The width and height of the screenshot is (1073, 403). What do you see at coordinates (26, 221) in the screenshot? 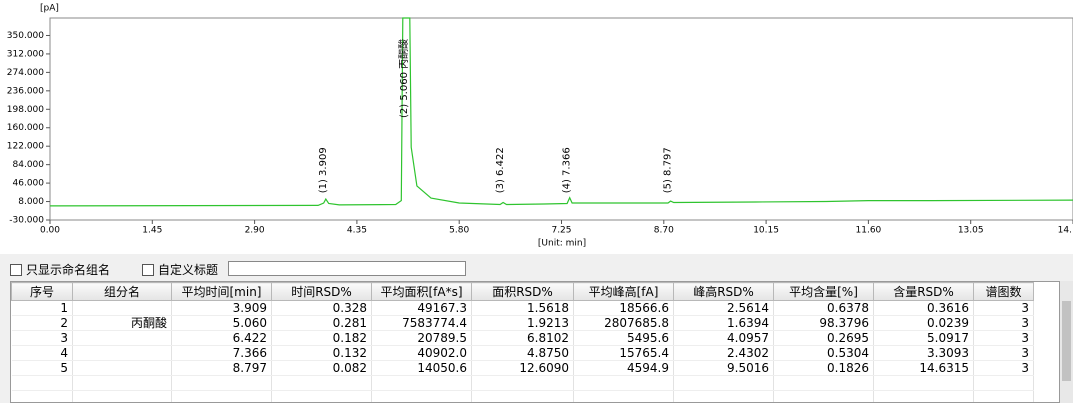
I see `y-tick-label: -30.000` at bounding box center [26, 221].